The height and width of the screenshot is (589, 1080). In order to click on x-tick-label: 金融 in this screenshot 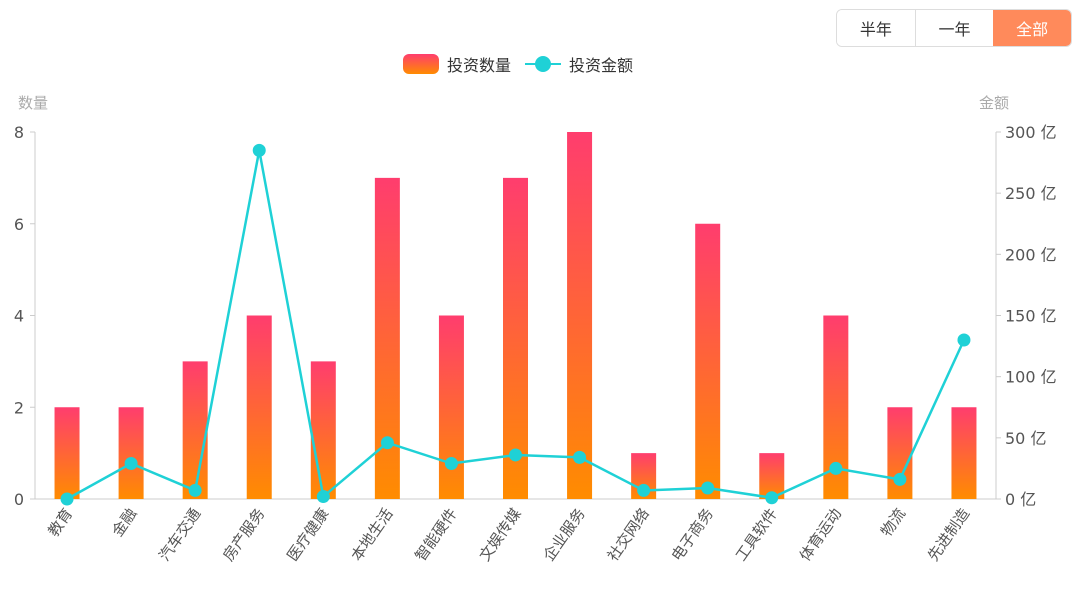, I will do `click(124, 522)`.